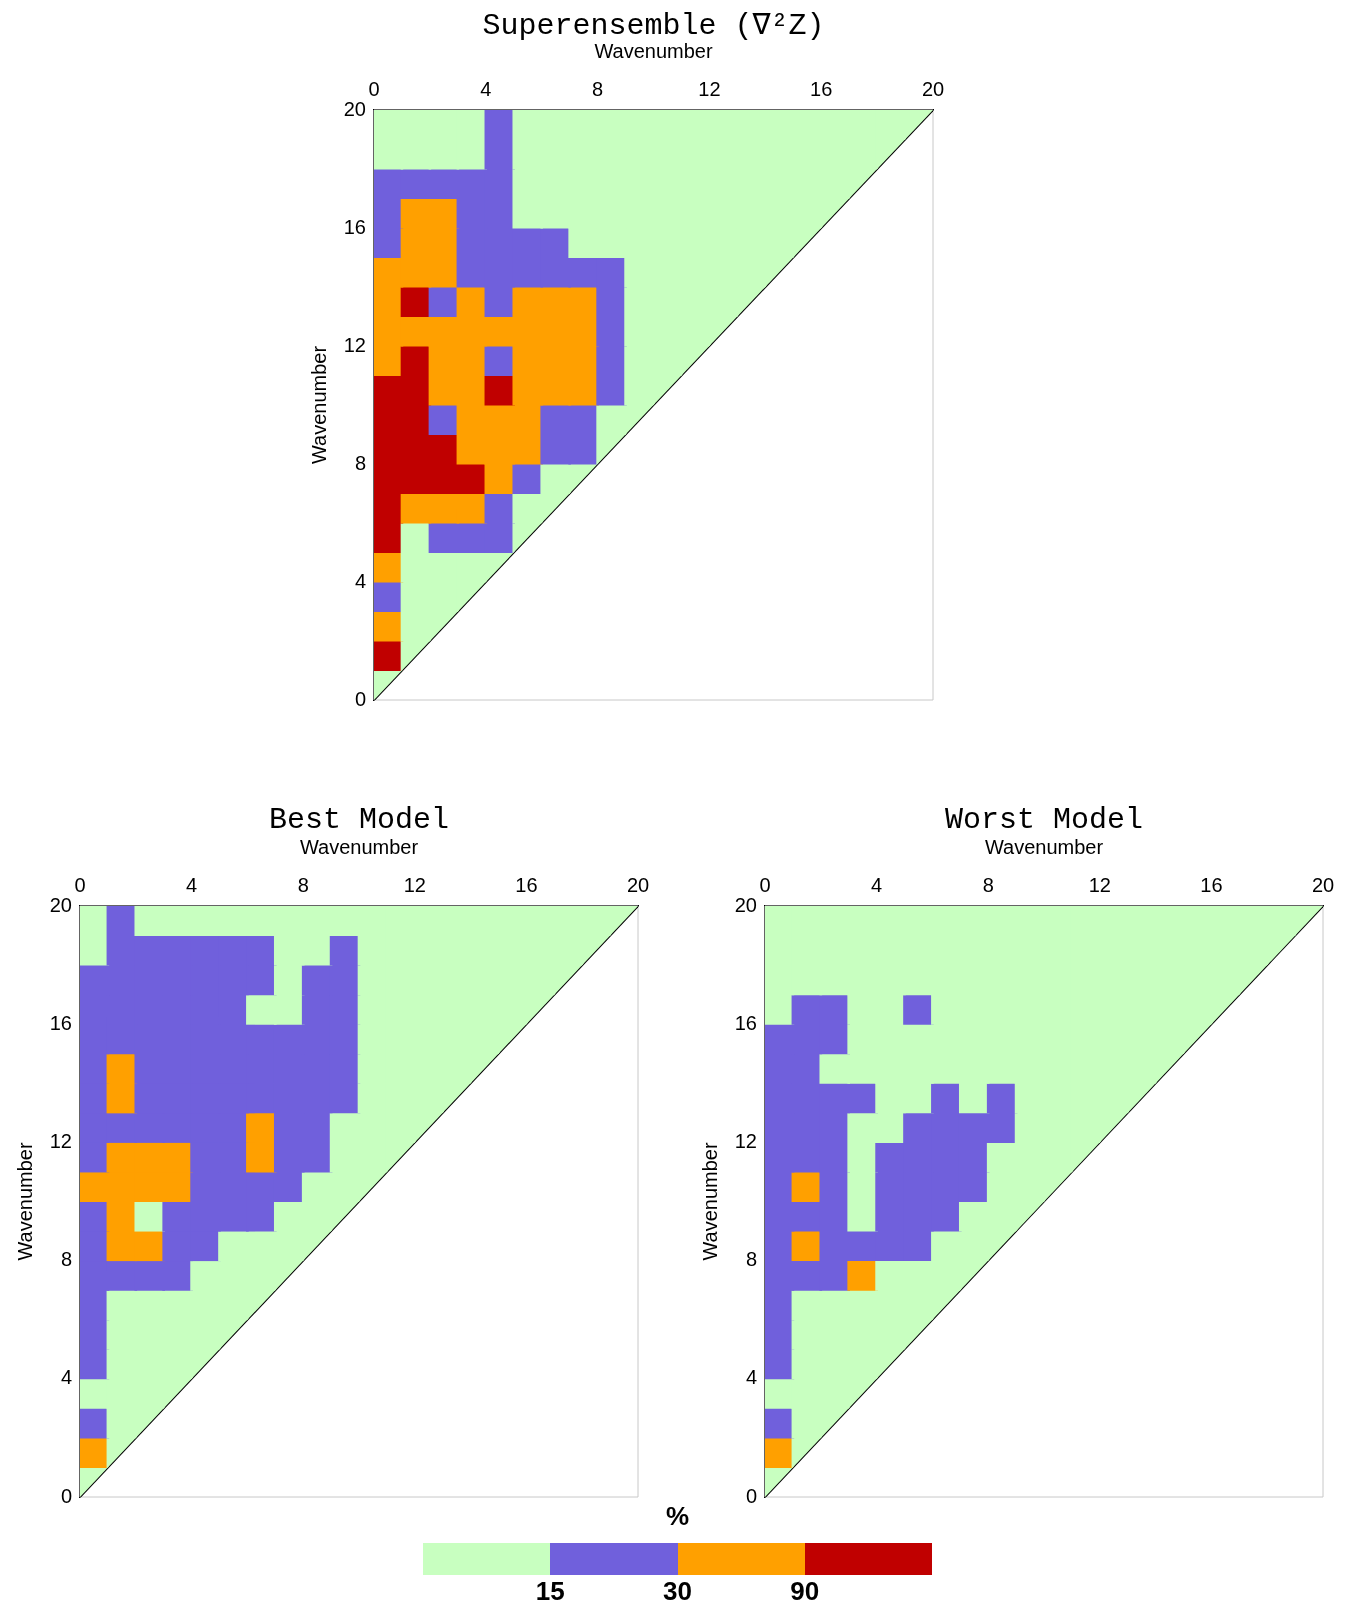 Image resolution: width=1351 pixels, height=1613 pixels. What do you see at coordinates (550, 1591) in the screenshot?
I see `text: 15` at bounding box center [550, 1591].